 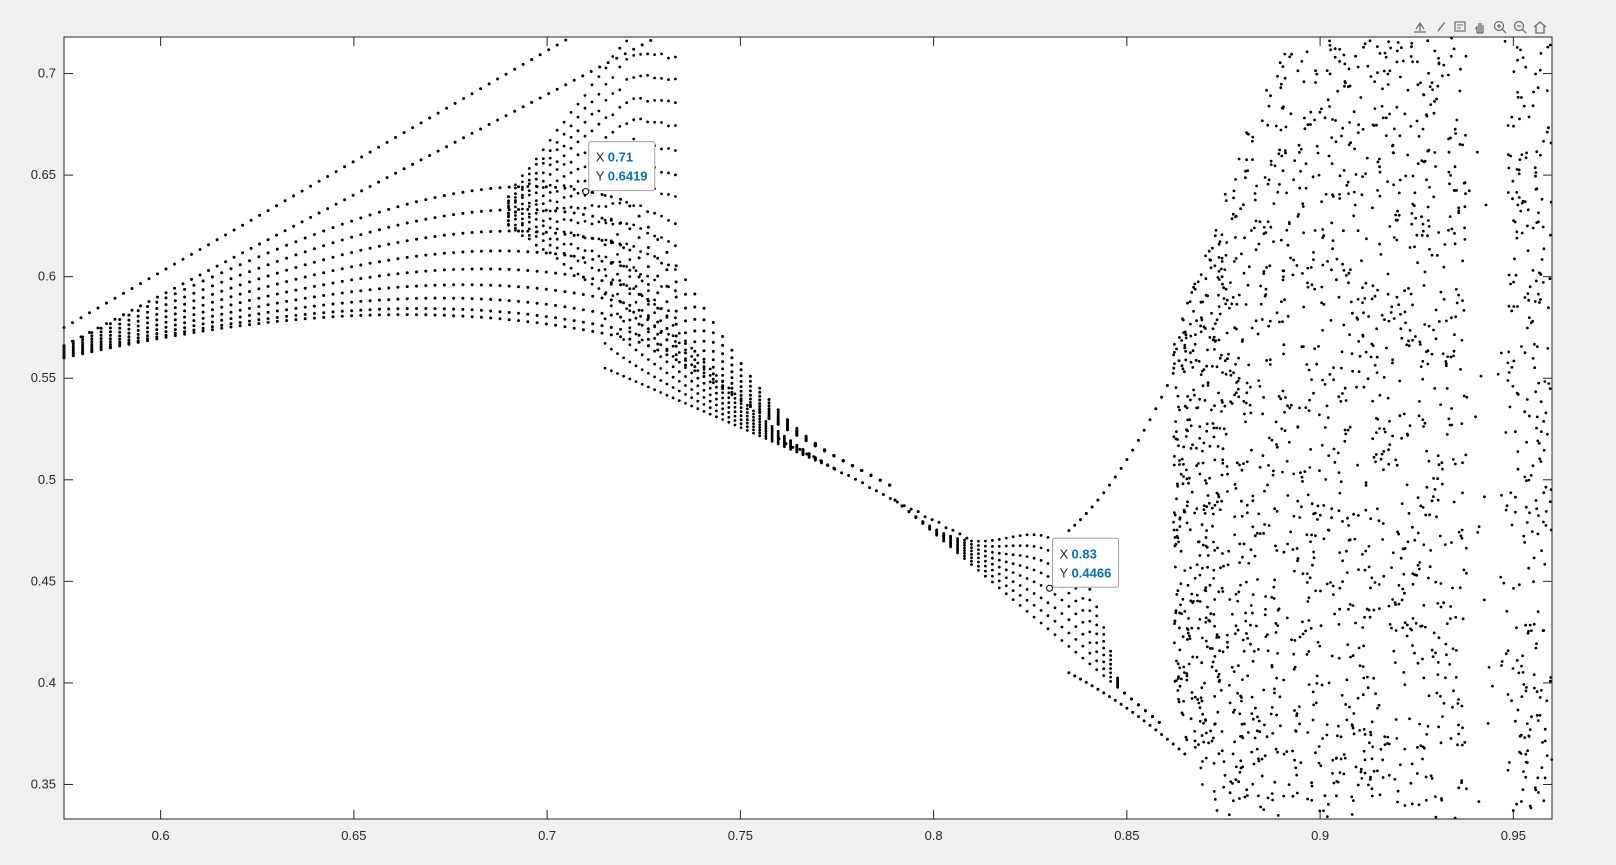 I want to click on home-button, so click(x=1539, y=27).